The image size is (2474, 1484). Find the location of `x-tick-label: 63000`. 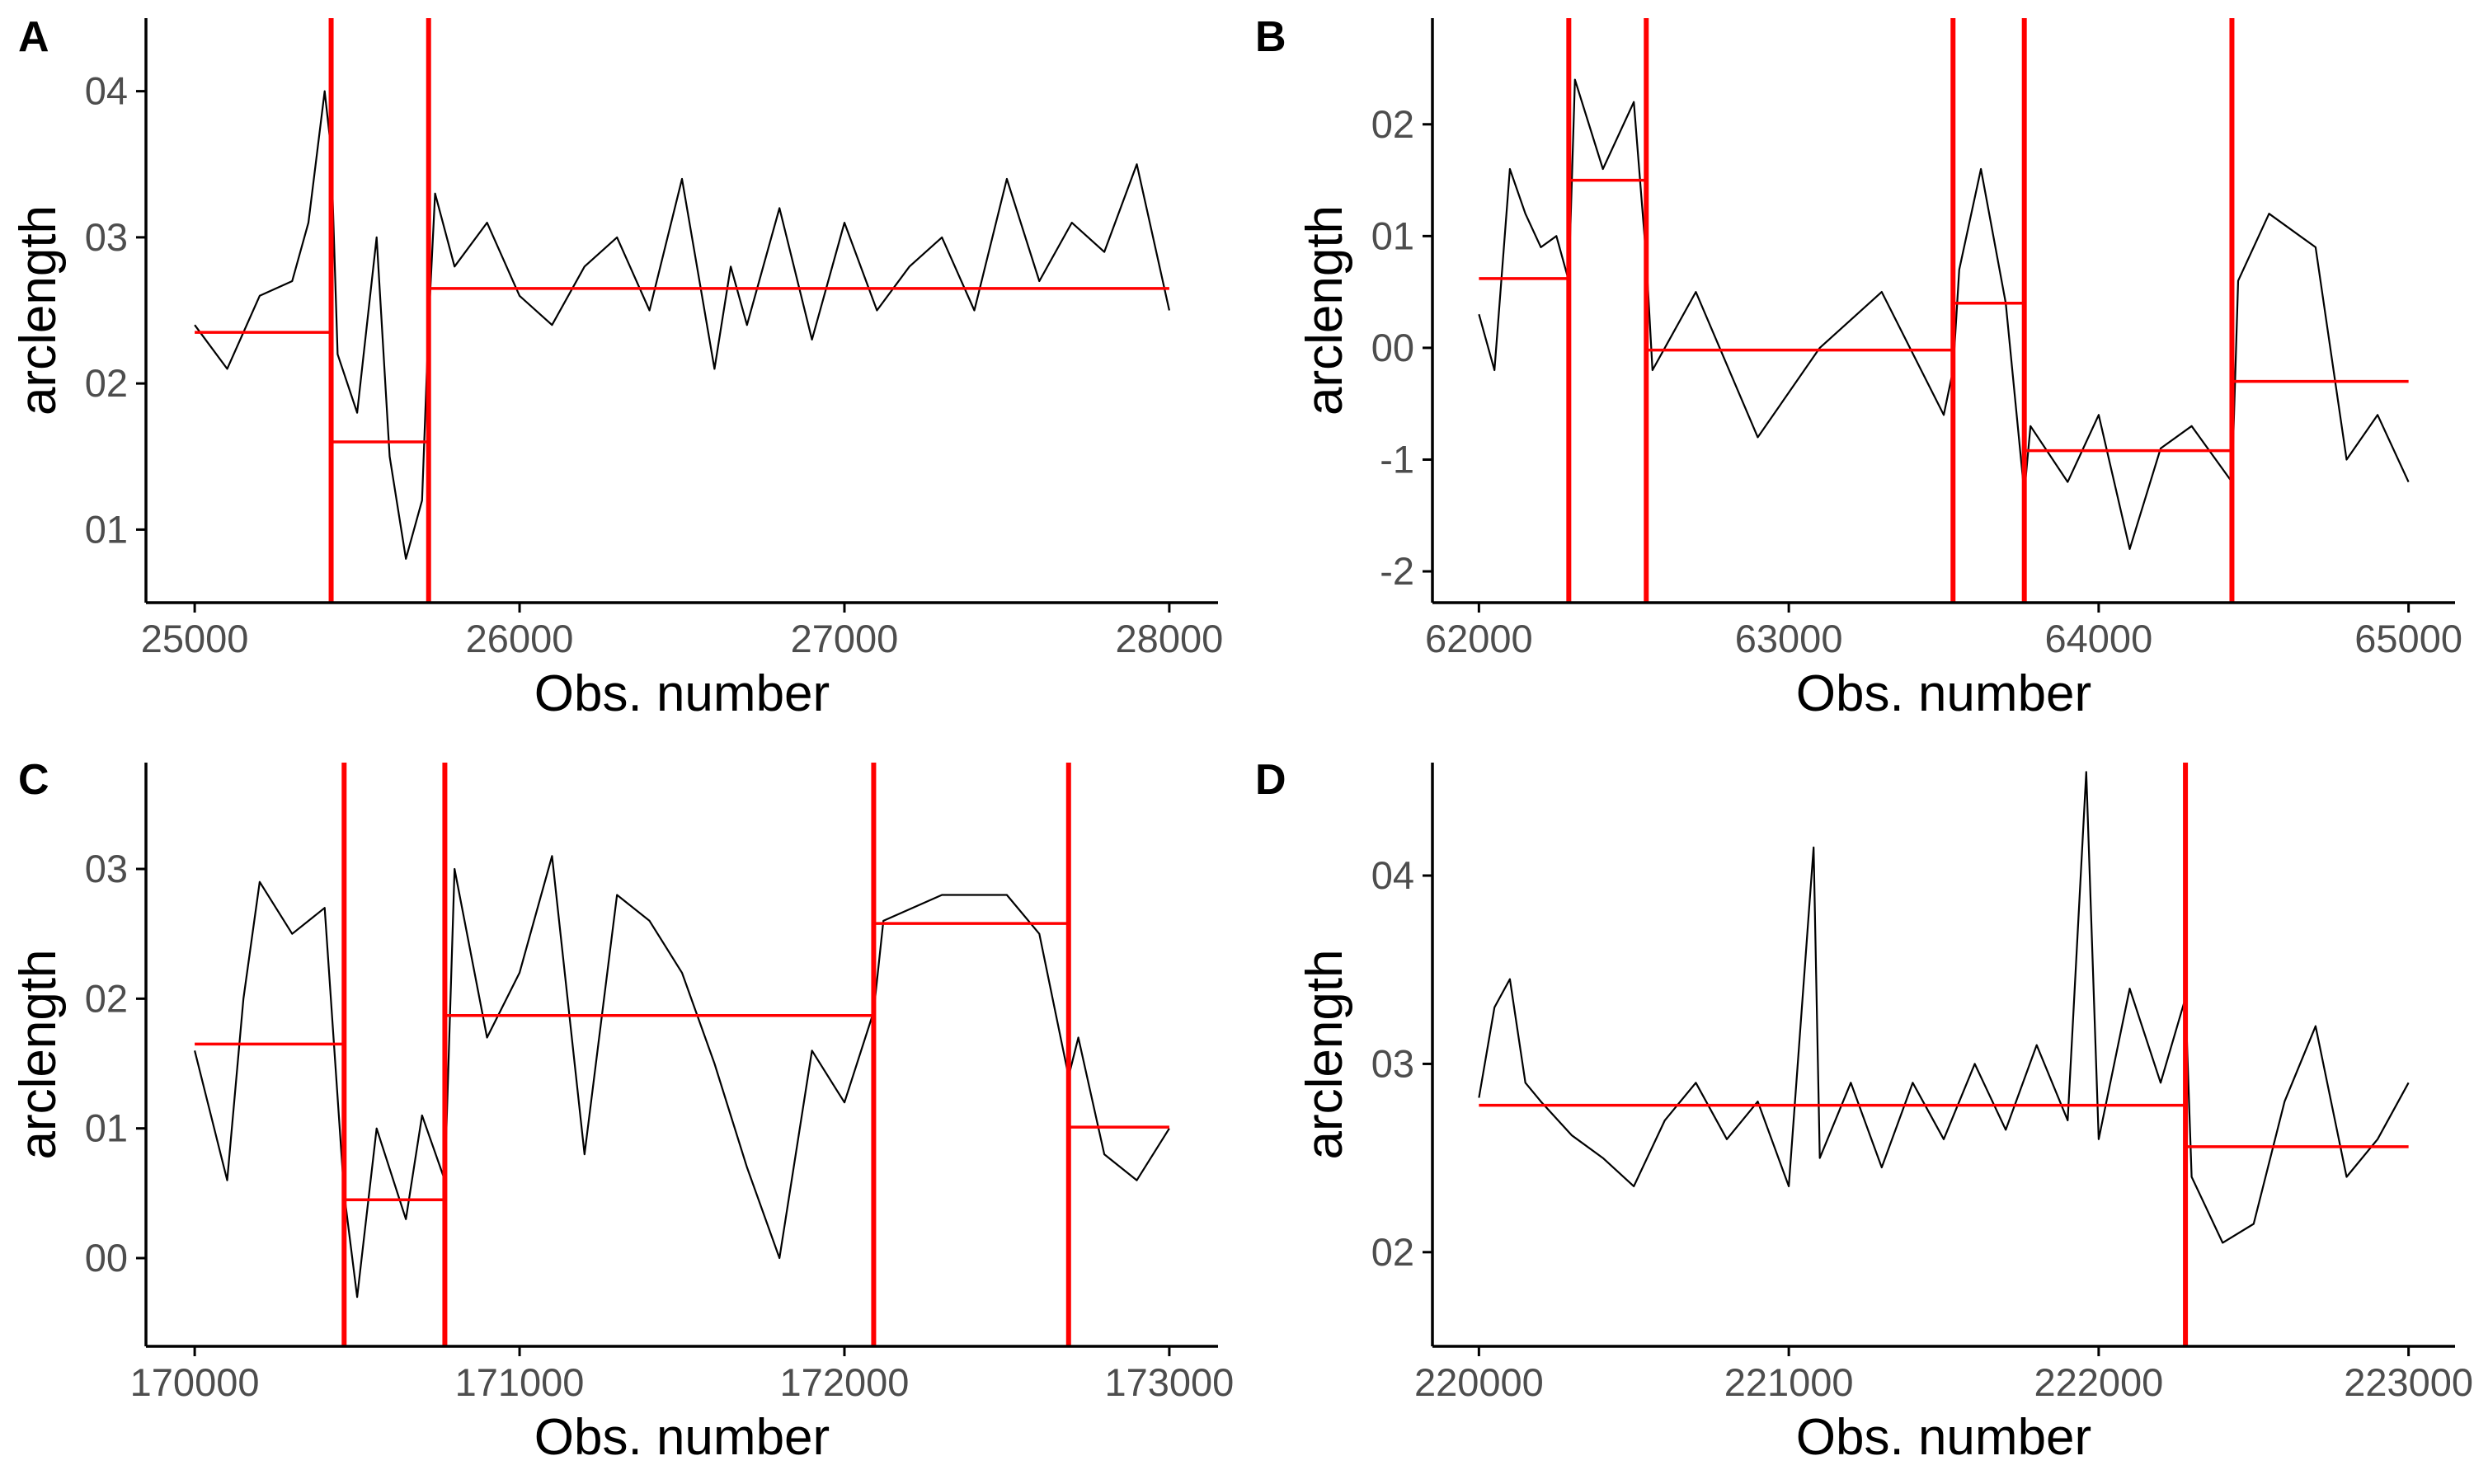

x-tick-label: 63000 is located at coordinates (1789, 638).